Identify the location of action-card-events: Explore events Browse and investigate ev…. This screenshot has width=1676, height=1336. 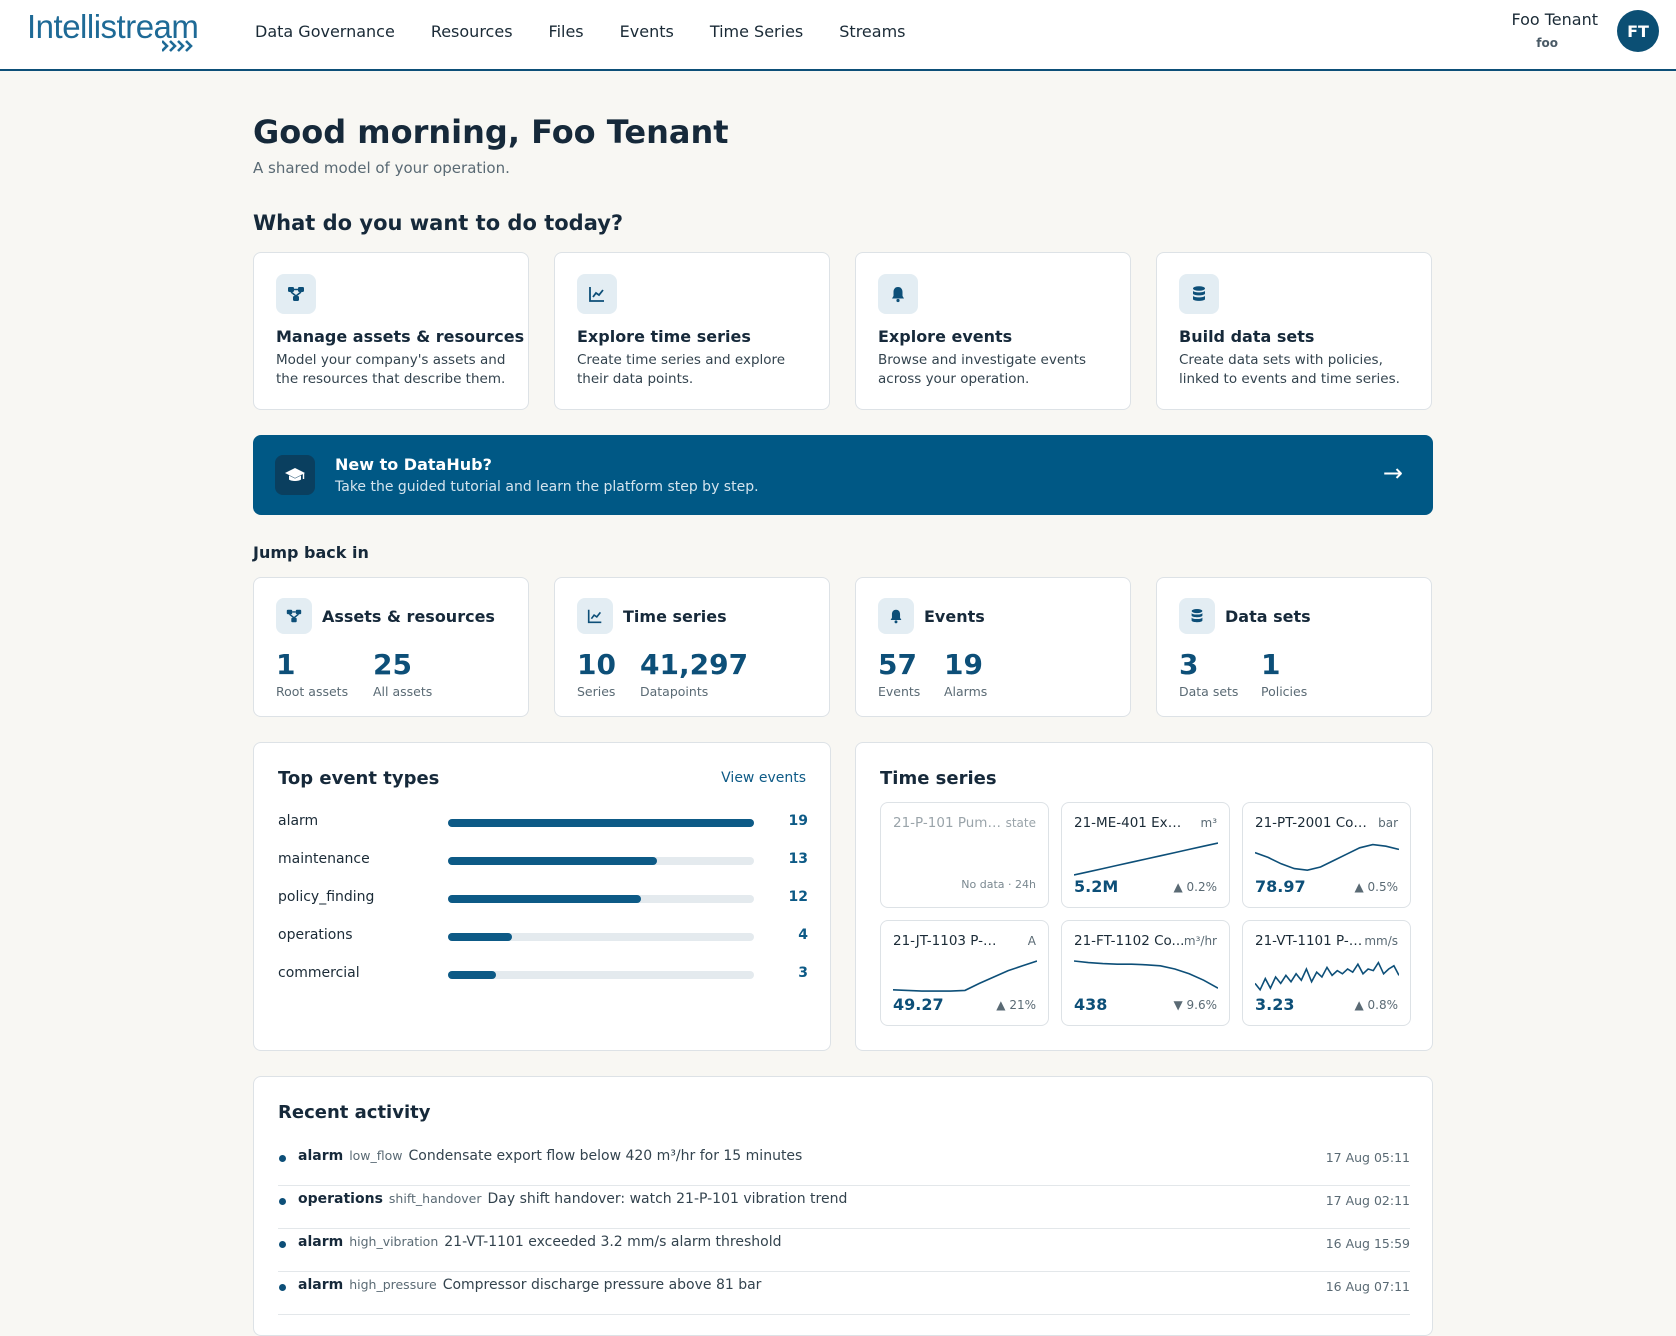
(993, 331).